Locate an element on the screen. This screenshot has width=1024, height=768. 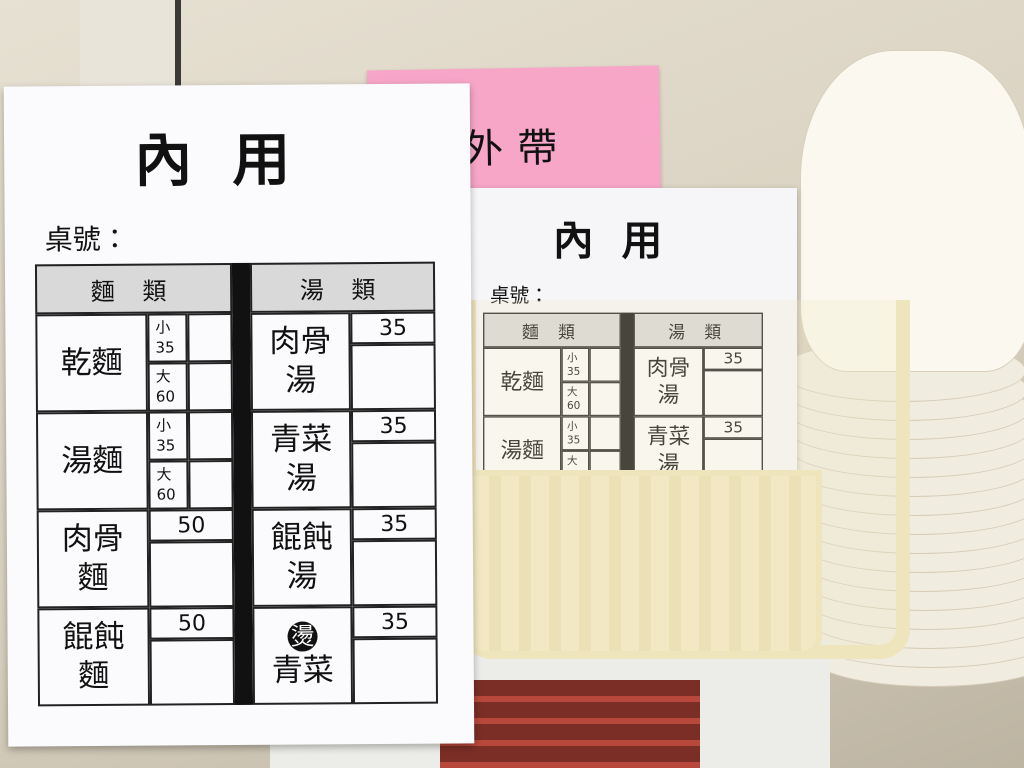
noodle-name: 餛飩麵 is located at coordinates (94, 657).